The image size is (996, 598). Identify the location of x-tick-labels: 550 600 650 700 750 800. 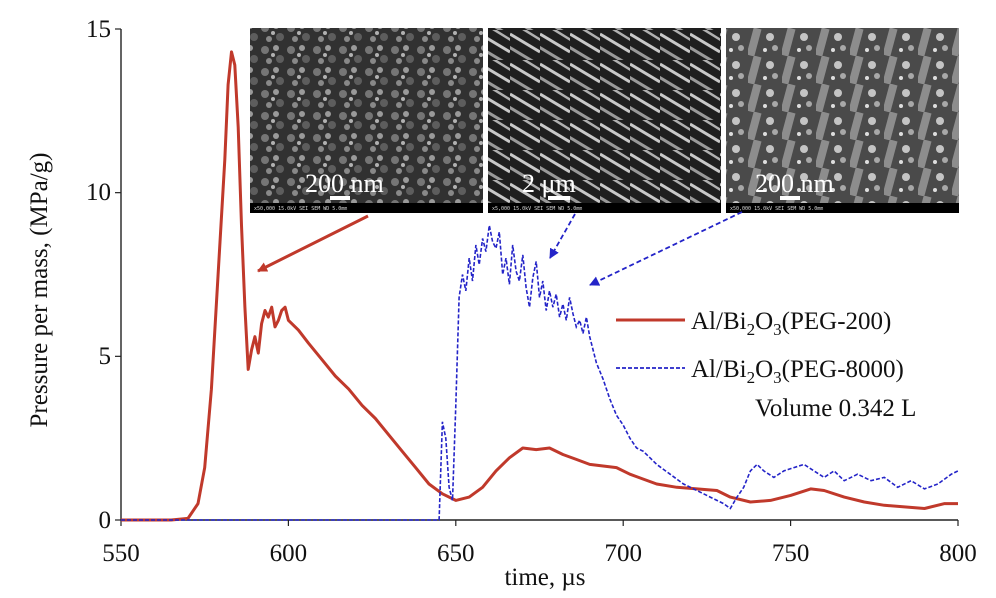
(539, 553).